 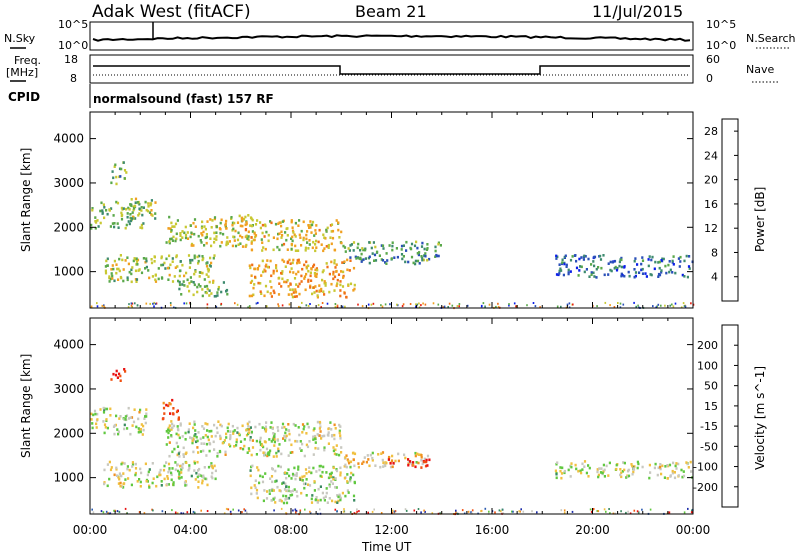 What do you see at coordinates (711, 155) in the screenshot?
I see `colorbar-tick-label: 24` at bounding box center [711, 155].